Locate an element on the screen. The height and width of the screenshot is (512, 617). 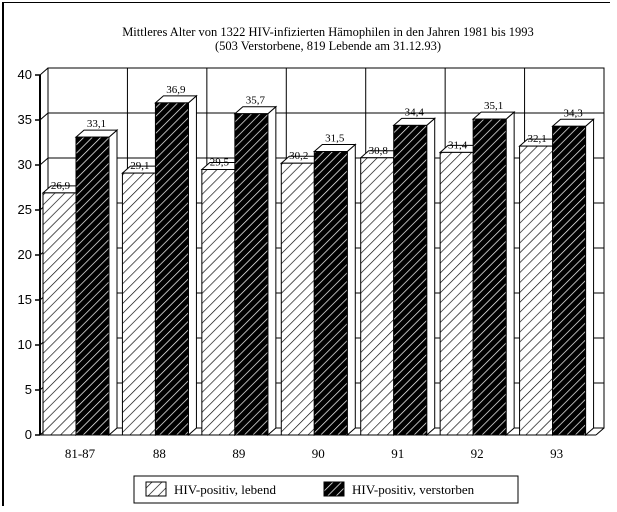
y-tick-label: 15 is located at coordinates (25, 299).